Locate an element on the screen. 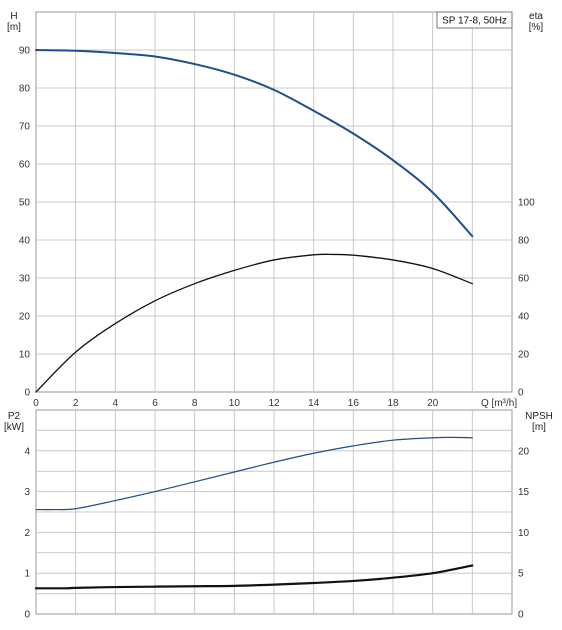 This screenshot has height=630, width=562. top-left-axis-label-name: H is located at coordinates (13, 16).